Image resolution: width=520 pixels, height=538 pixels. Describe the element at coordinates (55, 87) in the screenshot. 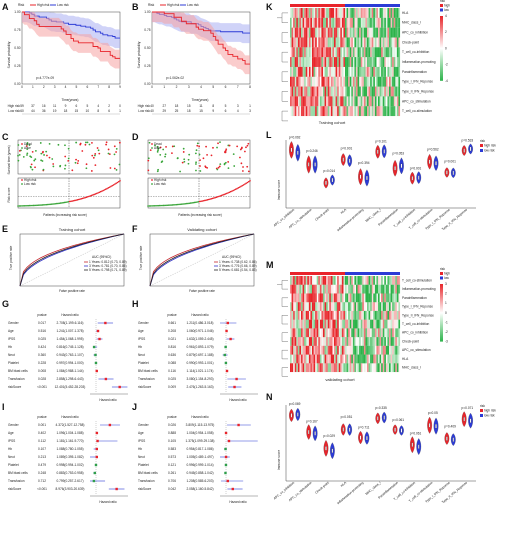

I see `x-tick-label: 3` at that location.